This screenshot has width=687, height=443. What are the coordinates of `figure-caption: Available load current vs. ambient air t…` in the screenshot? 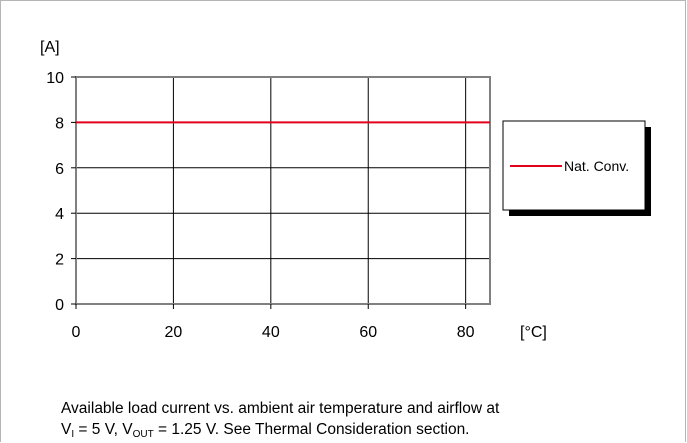 It's located at (280, 419).